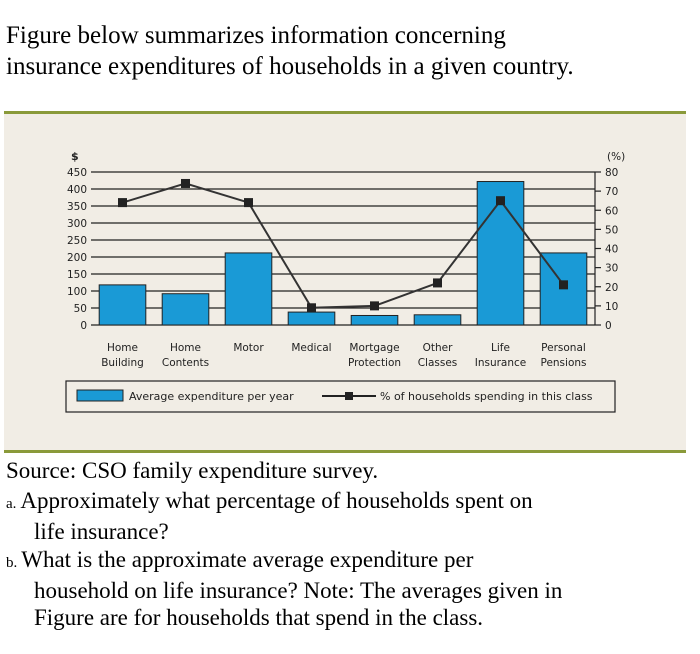 This screenshot has width=700, height=654. Describe the element at coordinates (77, 292) in the screenshot. I see `y-tick-label: 100` at that location.